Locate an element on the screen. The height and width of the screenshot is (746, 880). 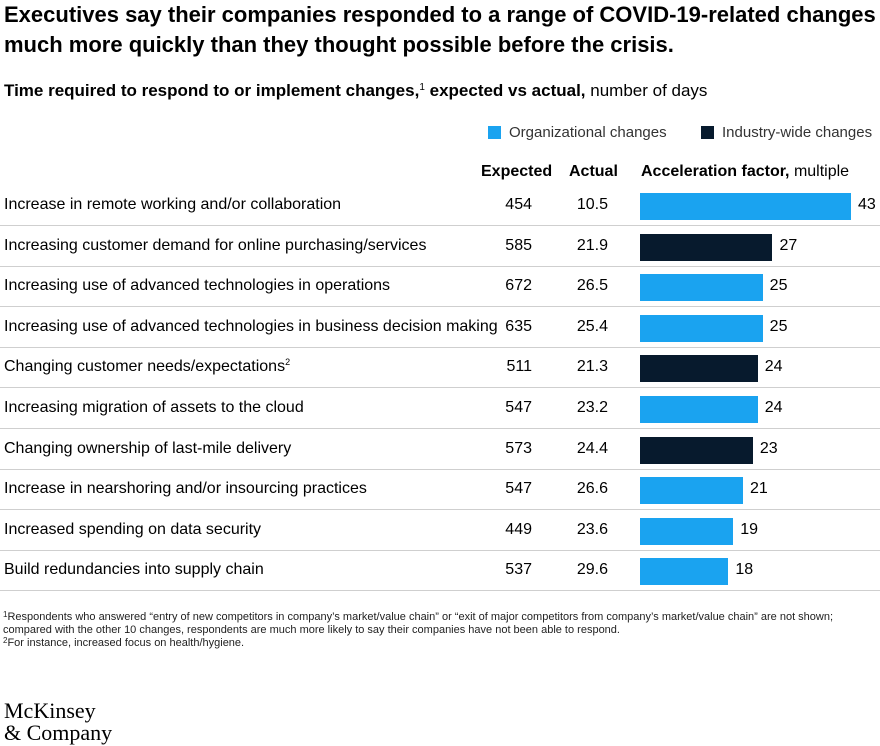
legend-industry-label: Industry-wide changes is located at coordinates (797, 132).